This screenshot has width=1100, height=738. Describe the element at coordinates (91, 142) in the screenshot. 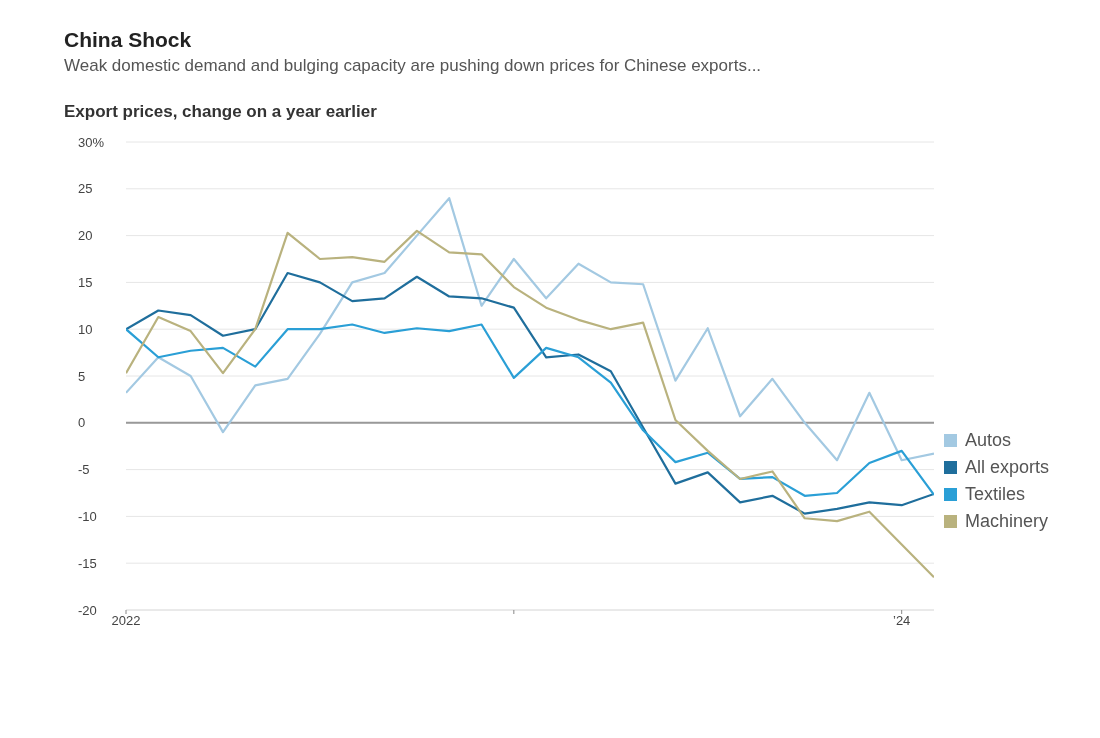

I see `y-tick-label: 30%` at that location.